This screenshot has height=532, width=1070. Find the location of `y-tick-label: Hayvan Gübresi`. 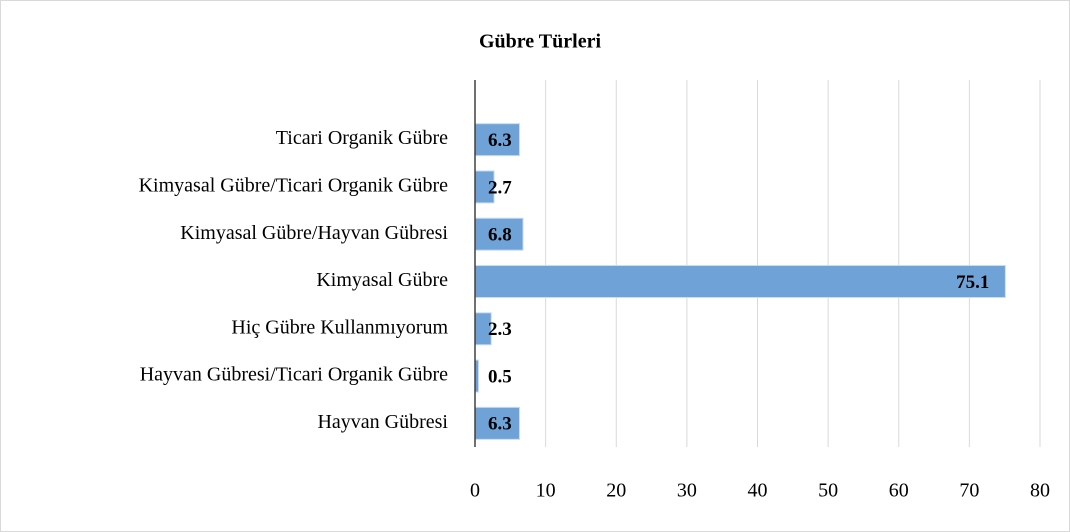

y-tick-label: Hayvan Gübresi is located at coordinates (382, 422).